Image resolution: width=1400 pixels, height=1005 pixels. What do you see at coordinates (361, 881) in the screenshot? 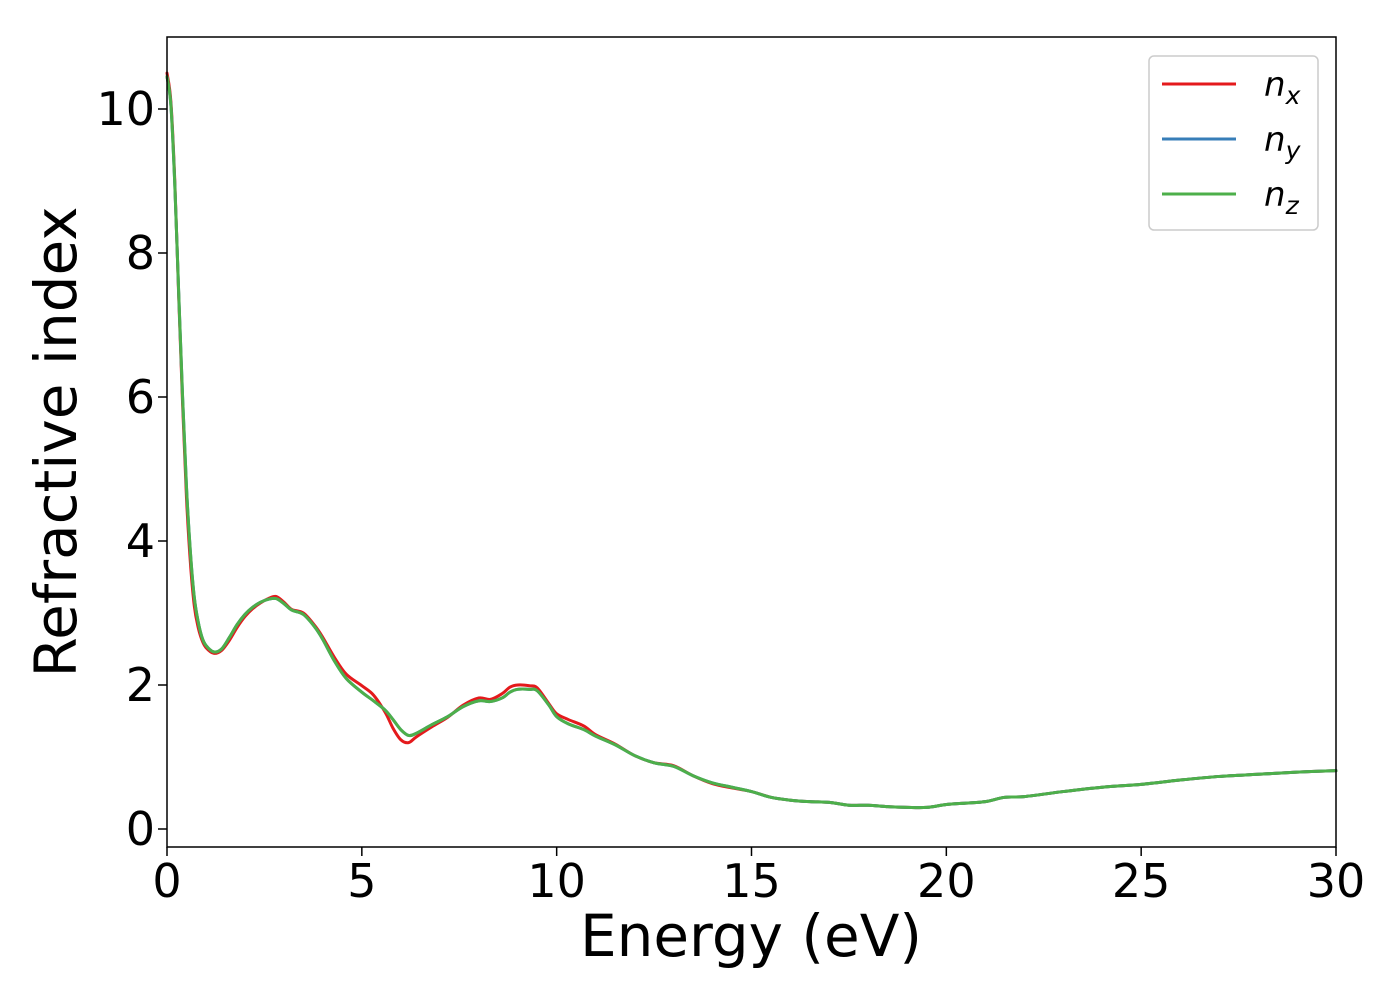
I see `x-tick-label: 5` at bounding box center [361, 881].